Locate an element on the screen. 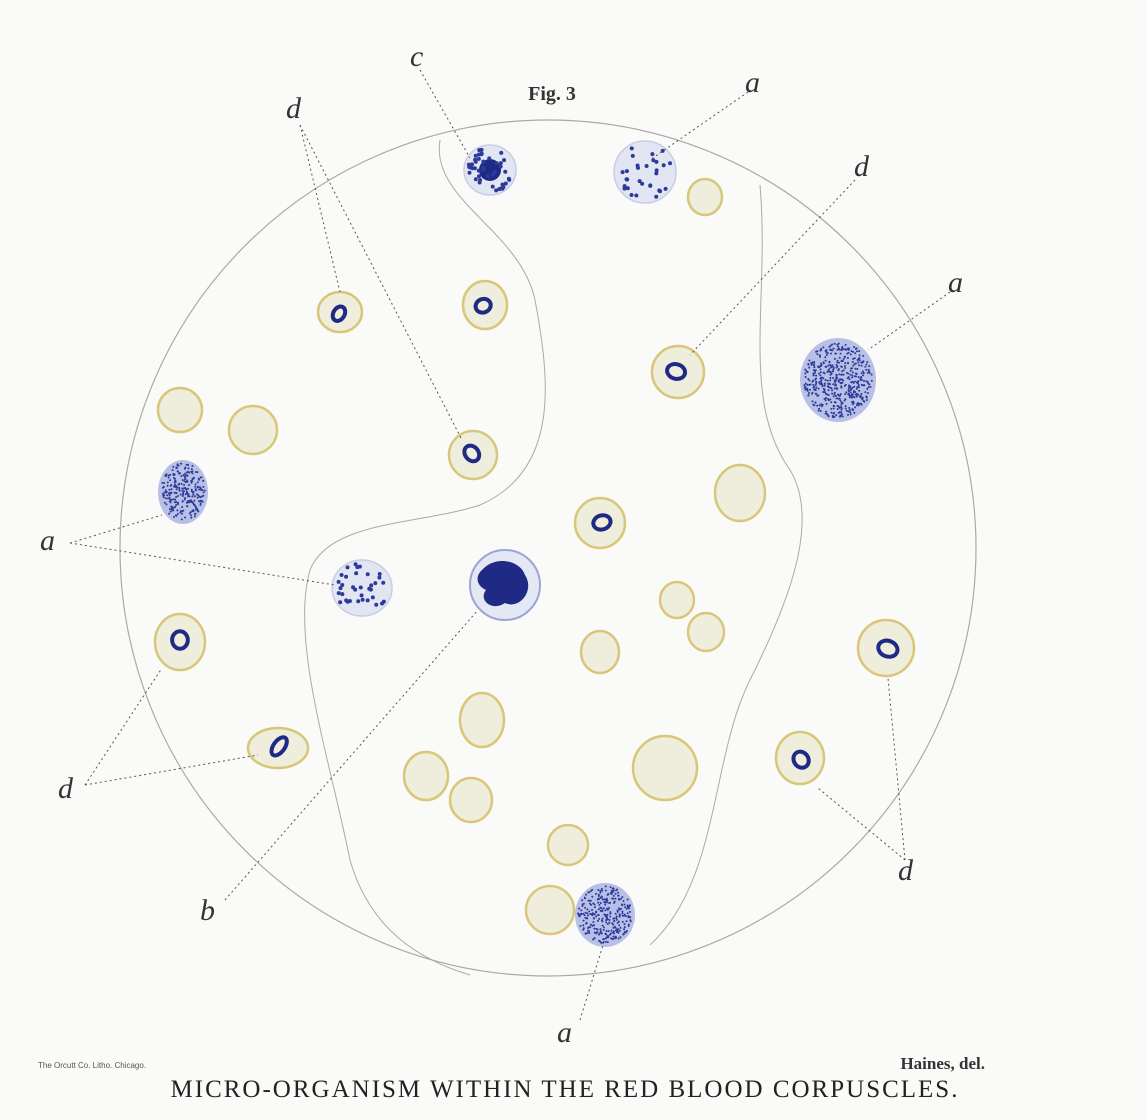 Image resolution: width=1147 pixels, height=1120 pixels. nucleus is located at coordinates (503, 583).